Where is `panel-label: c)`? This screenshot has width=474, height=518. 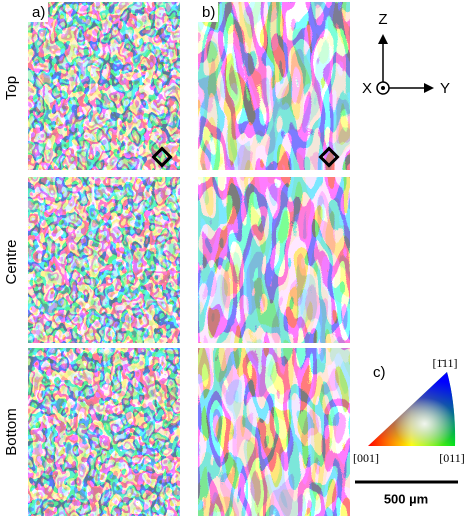 panel-label: c) is located at coordinates (379, 372).